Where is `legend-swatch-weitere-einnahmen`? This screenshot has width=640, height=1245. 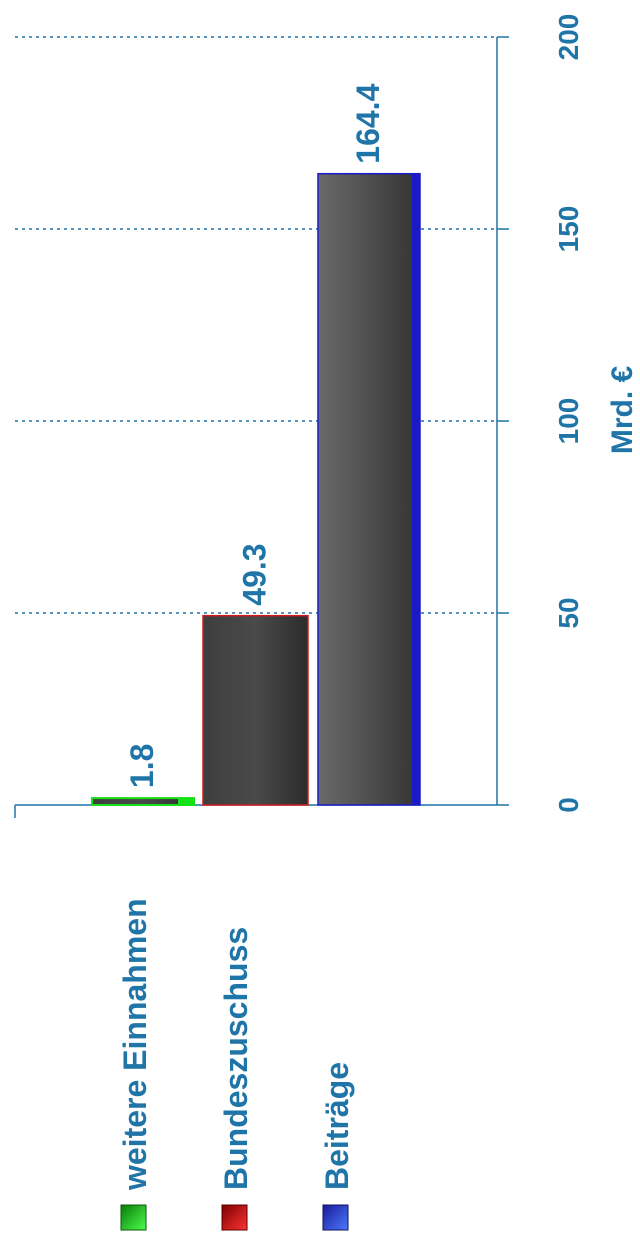 legend-swatch-weitere-einnahmen is located at coordinates (133, 1217).